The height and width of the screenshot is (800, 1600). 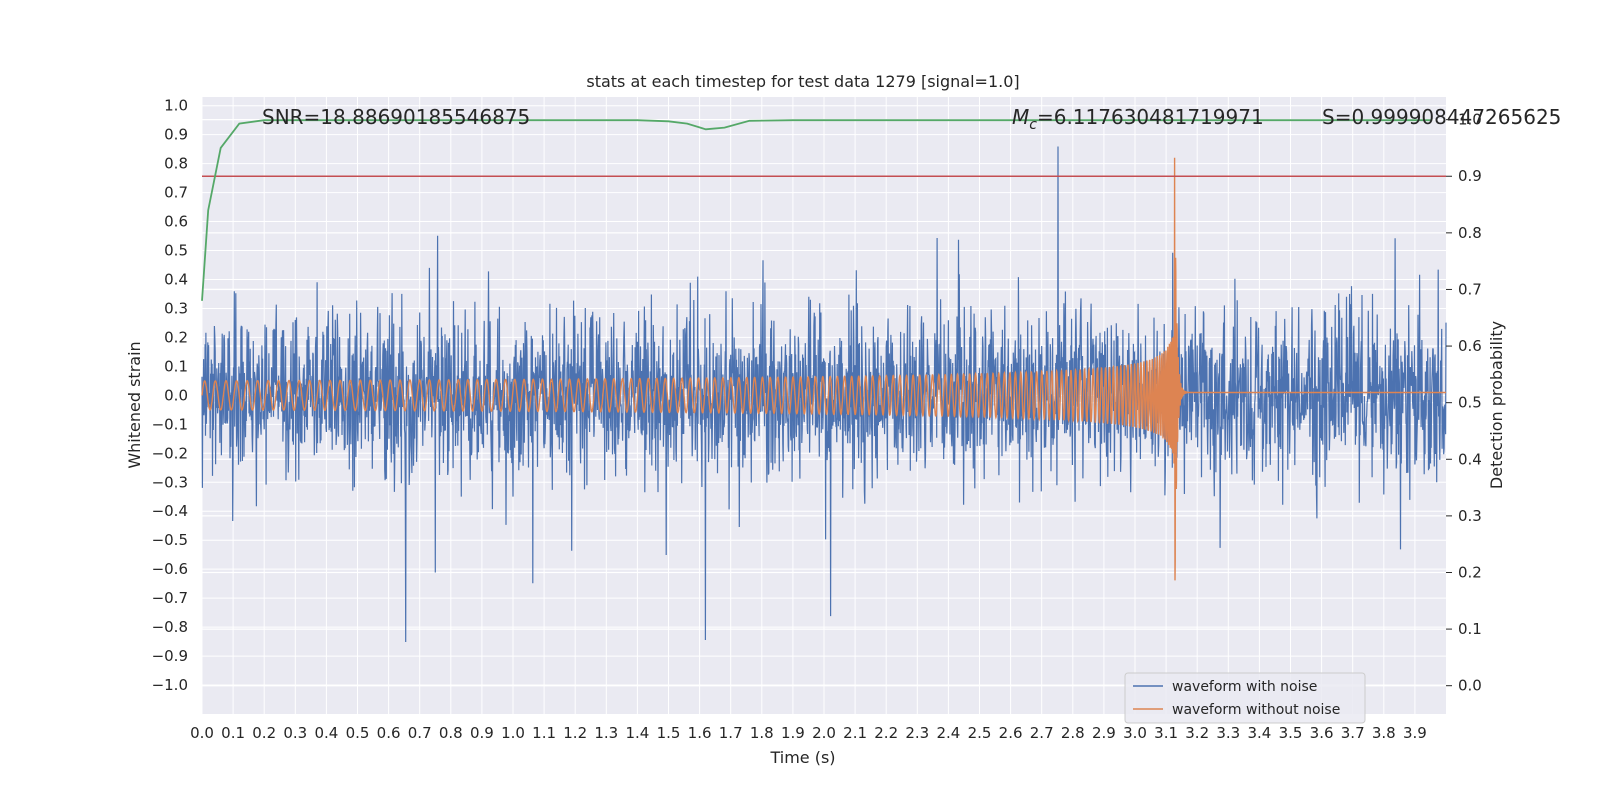 I want to click on y2-tick-label: 0.7, so click(x=1470, y=289).